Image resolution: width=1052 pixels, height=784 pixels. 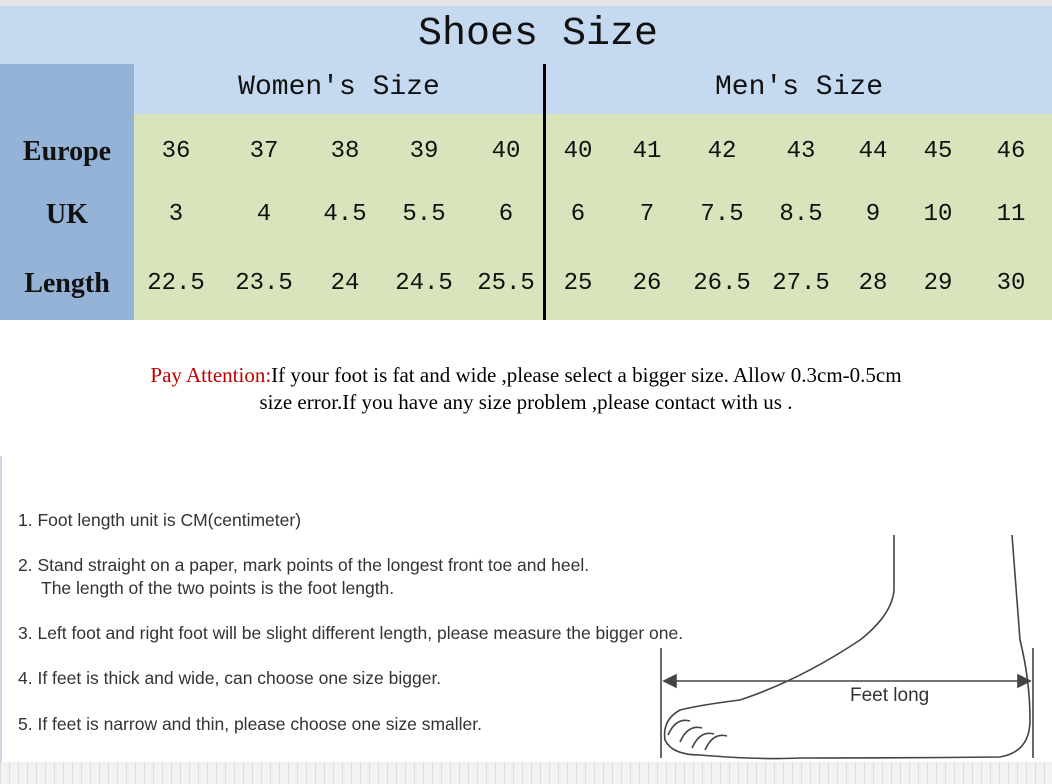 I want to click on men-size-header: Men's Size, so click(x=799, y=87).